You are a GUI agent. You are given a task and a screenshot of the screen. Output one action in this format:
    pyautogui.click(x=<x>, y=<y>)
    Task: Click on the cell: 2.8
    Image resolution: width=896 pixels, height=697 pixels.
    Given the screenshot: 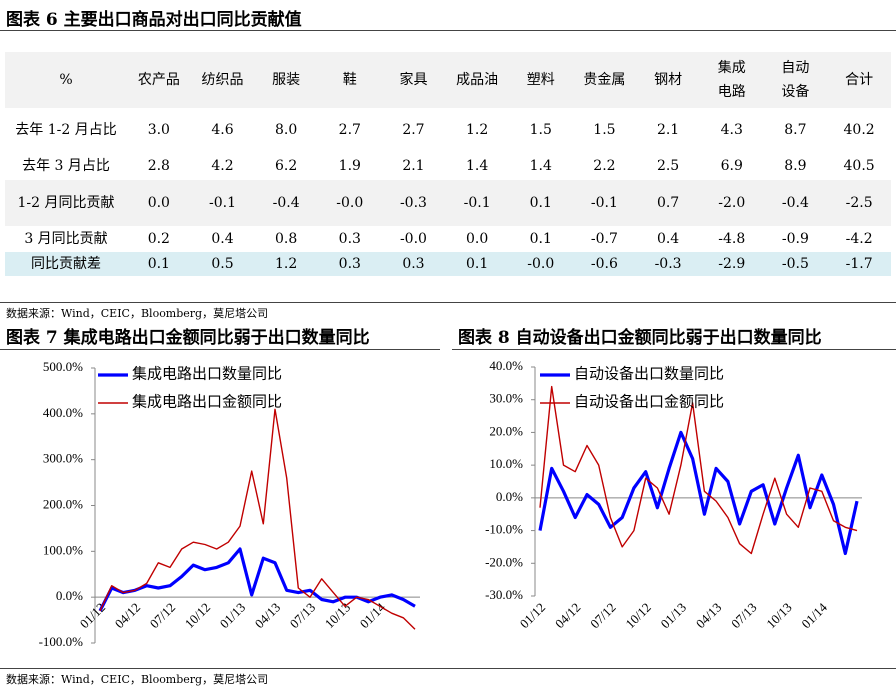 What is the action you would take?
    pyautogui.click(x=159, y=166)
    